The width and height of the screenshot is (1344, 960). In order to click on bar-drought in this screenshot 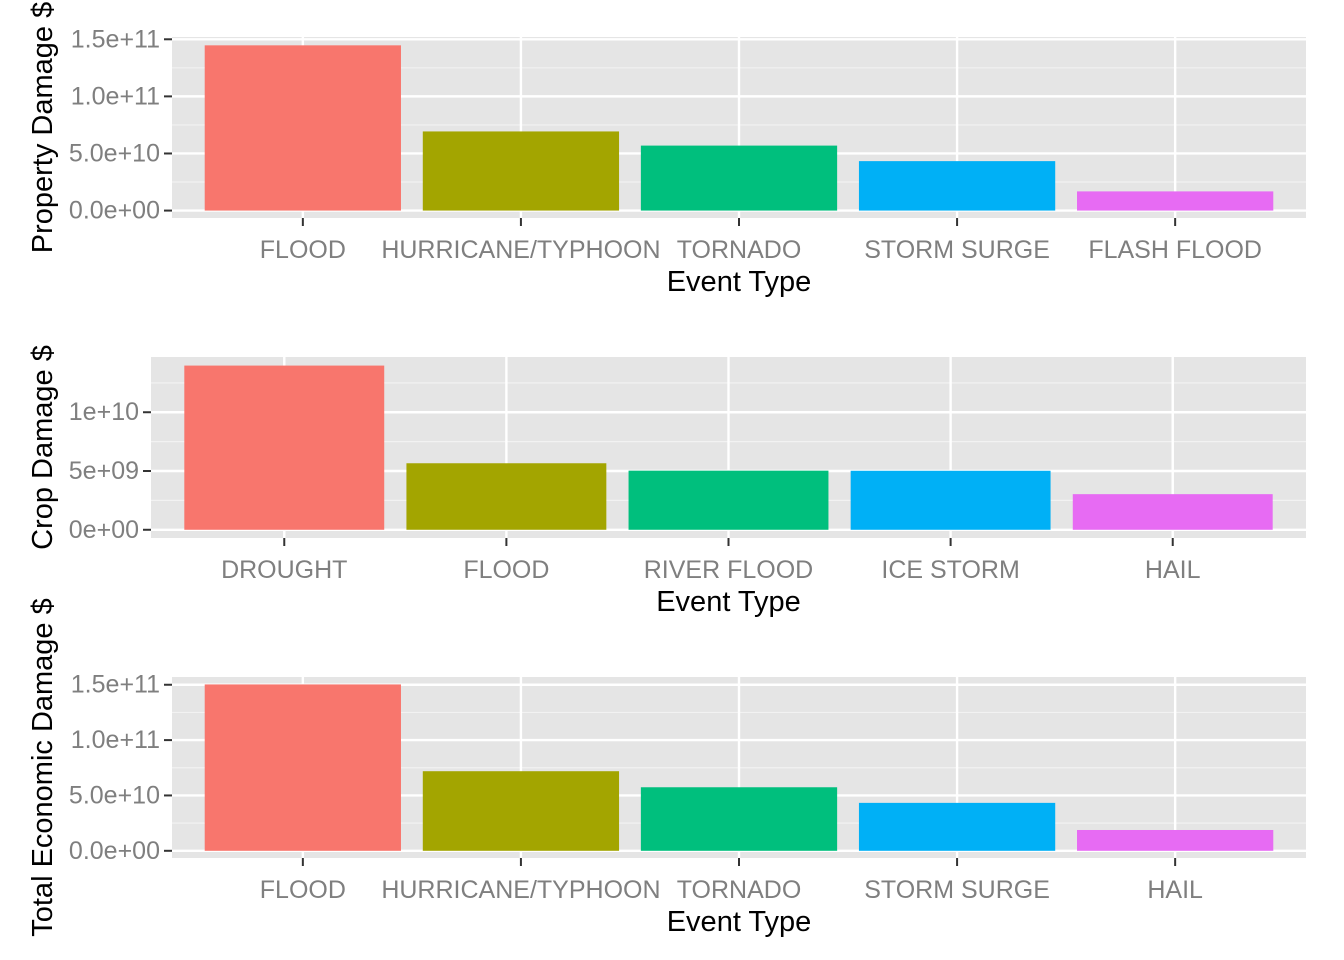, I will do `click(284, 447)`.